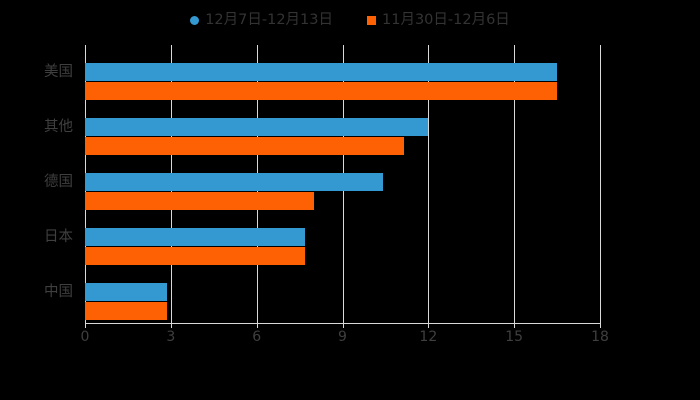 The image size is (700, 400). What do you see at coordinates (261, 20) in the screenshot?
I see `legend-item-series-1: 12月7日-12月13日` at bounding box center [261, 20].